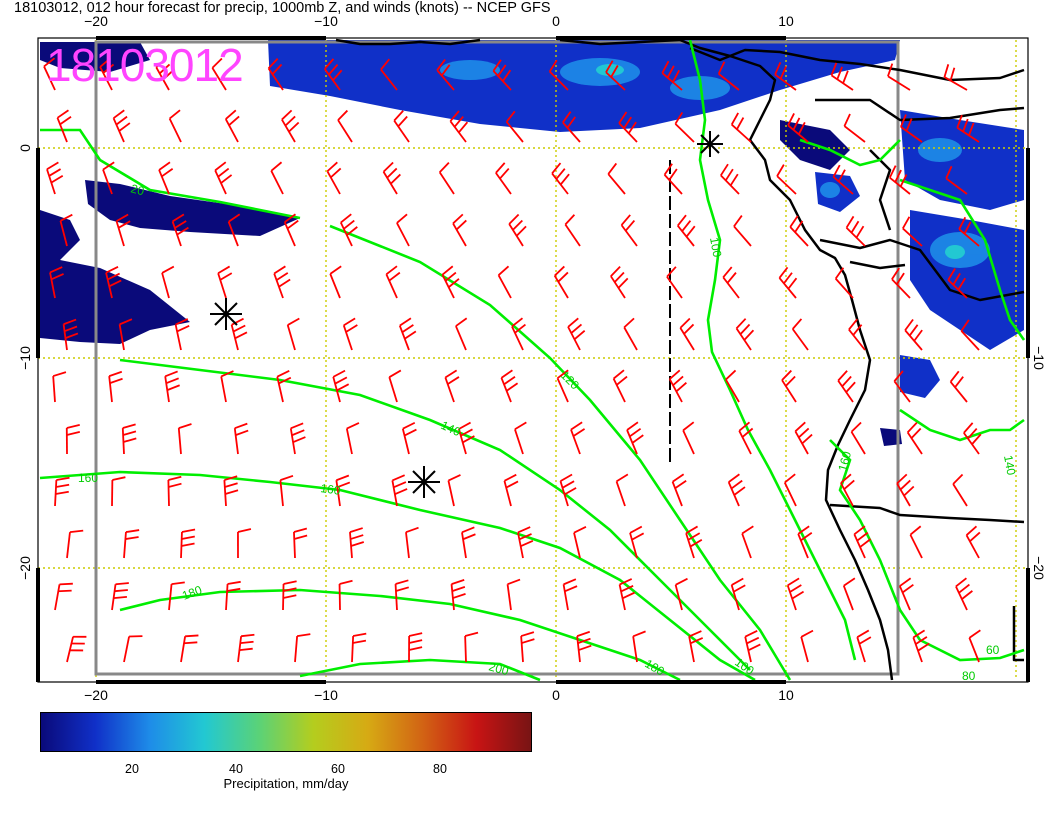 The image size is (1056, 816). Describe the element at coordinates (236, 769) in the screenshot. I see `colorbar-tick: 40` at that location.